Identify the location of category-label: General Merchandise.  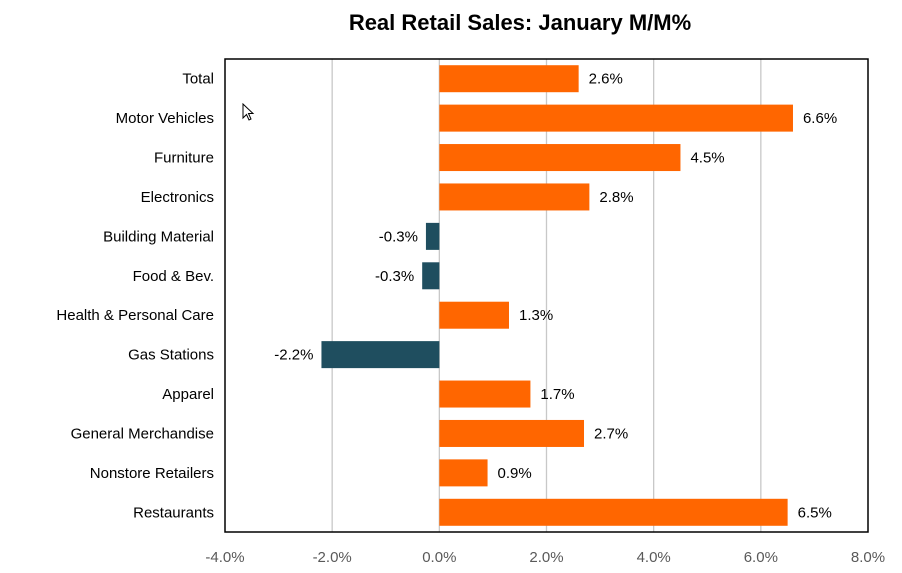
(142, 433).